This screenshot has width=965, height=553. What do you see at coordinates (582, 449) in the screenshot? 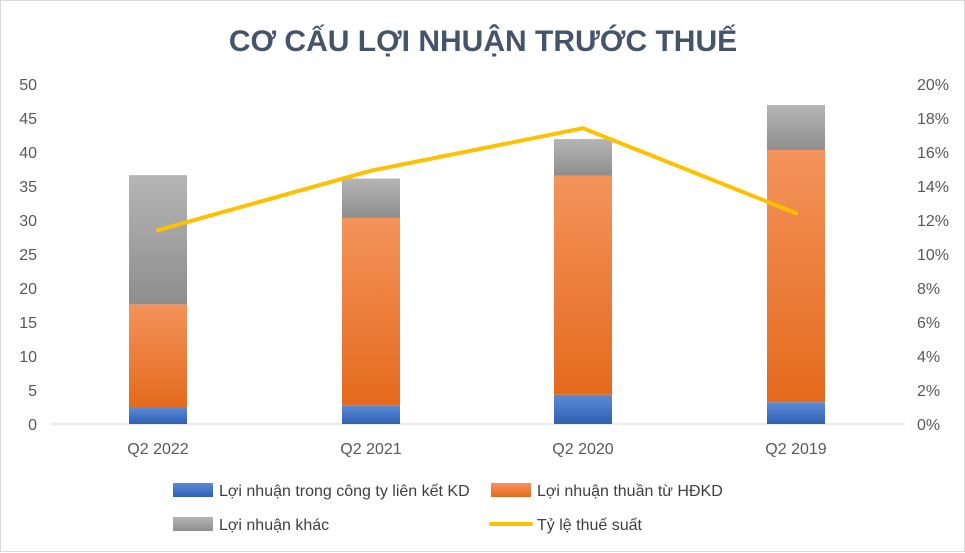
I see `x-tick-label: Q2 2020` at bounding box center [582, 449].